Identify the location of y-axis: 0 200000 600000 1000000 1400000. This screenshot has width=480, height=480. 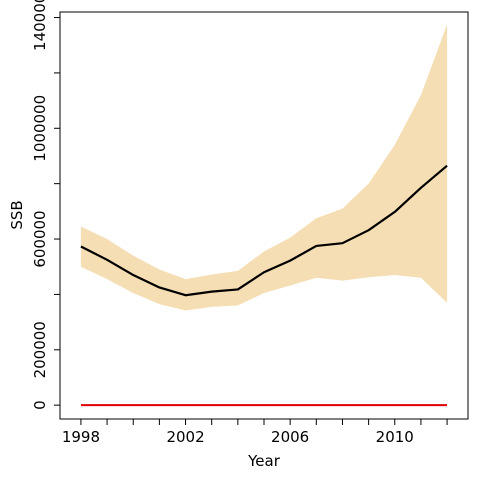
(46, 205).